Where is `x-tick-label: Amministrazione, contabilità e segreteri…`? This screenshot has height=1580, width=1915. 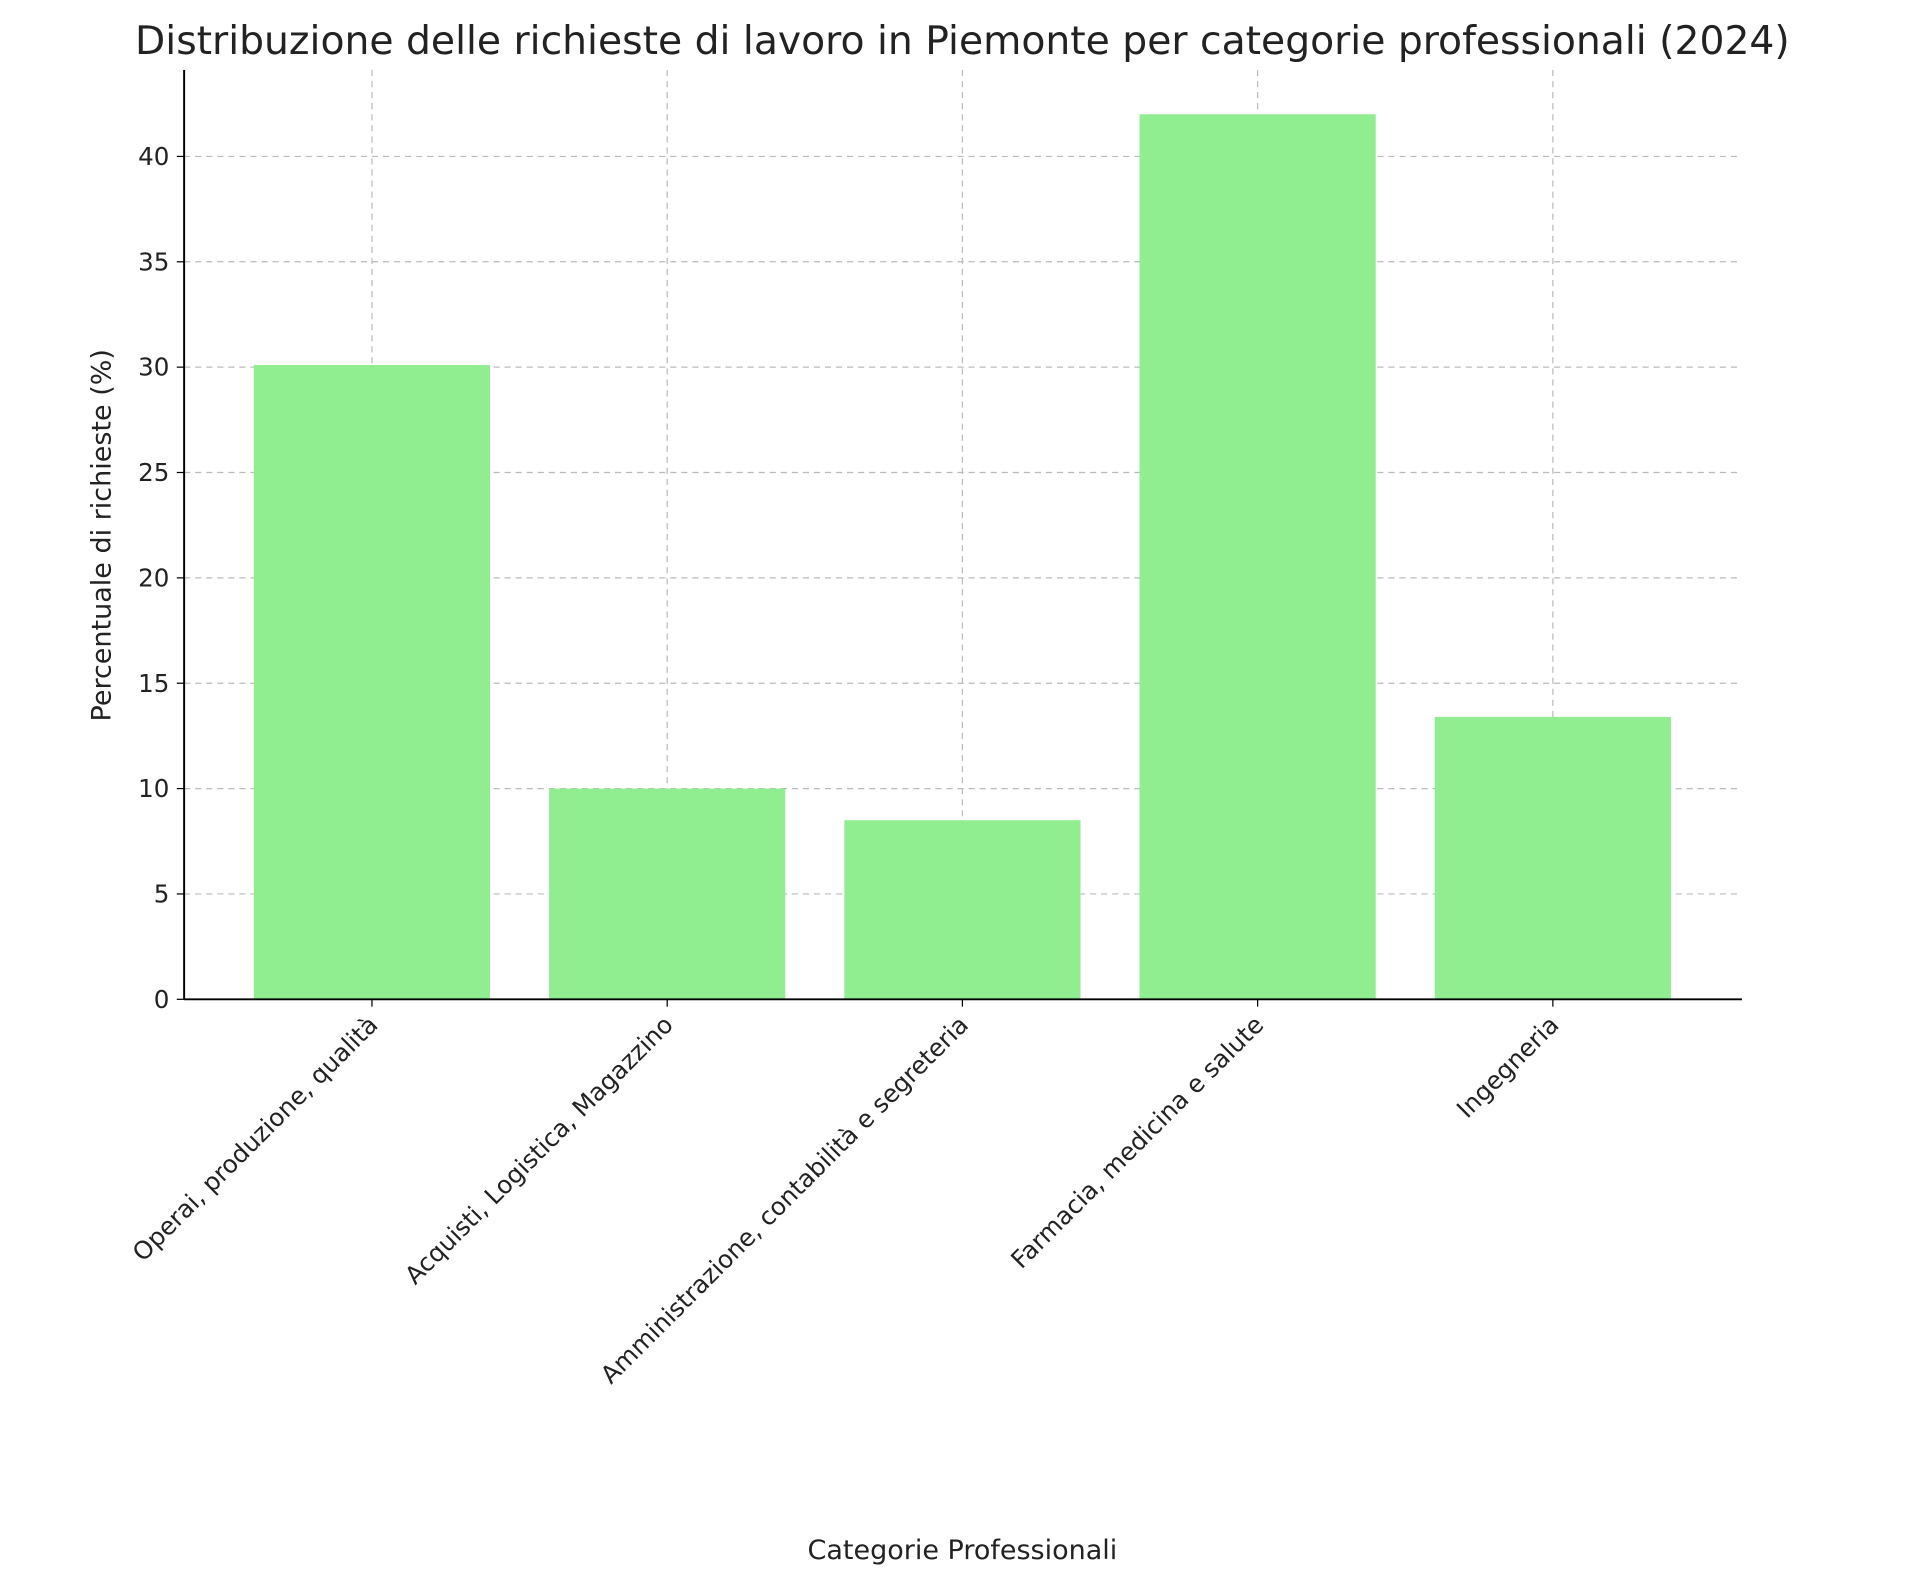 x-tick-label: Amministrazione, contabilità e segreteri… is located at coordinates (784, 1199).